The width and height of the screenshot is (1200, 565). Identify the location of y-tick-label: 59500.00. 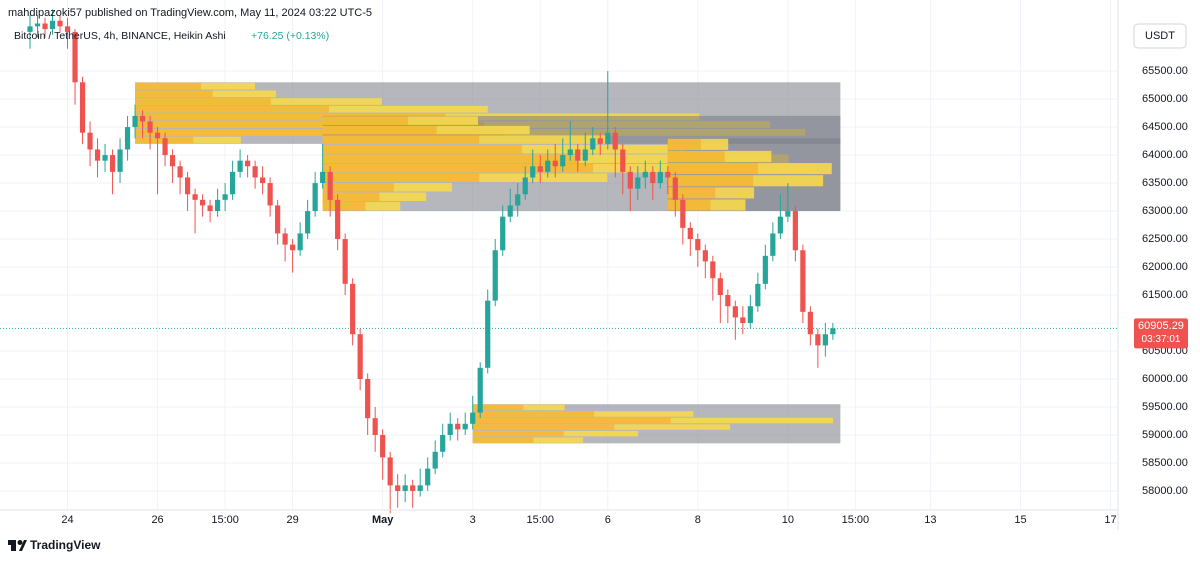
(1165, 407).